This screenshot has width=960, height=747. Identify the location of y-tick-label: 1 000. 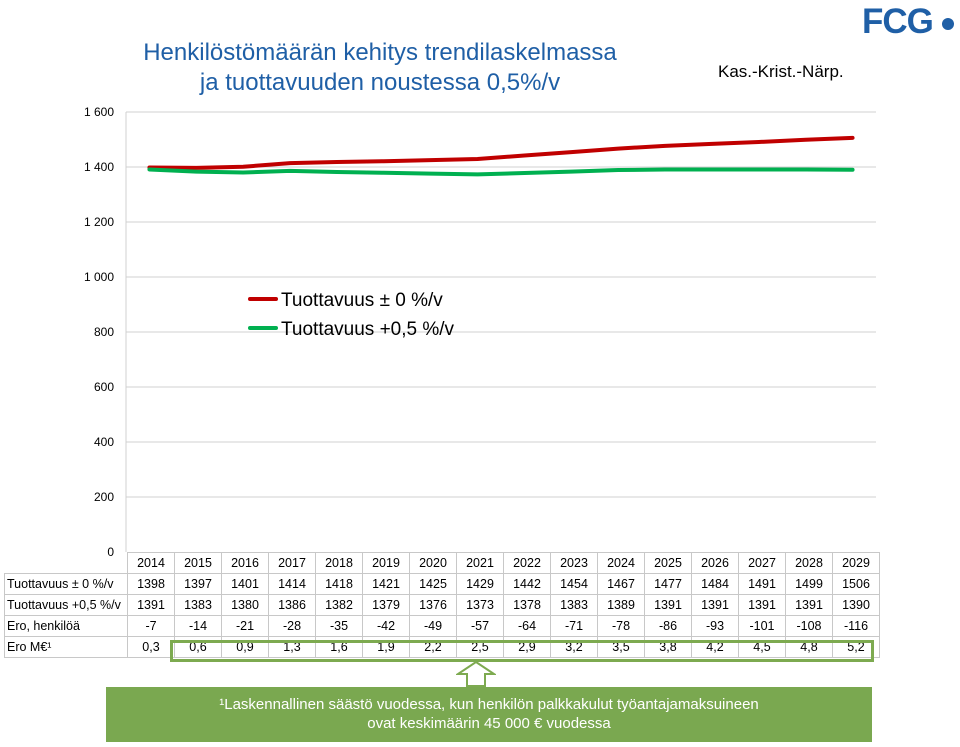
(99, 277).